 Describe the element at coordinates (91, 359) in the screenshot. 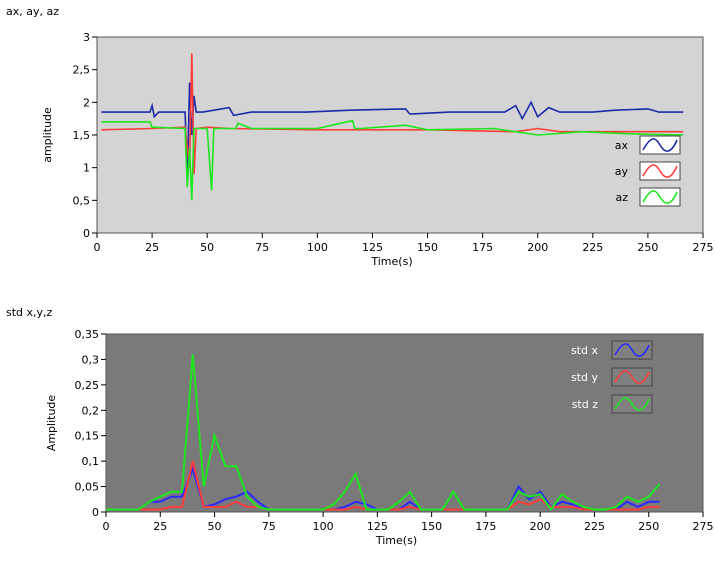

I see `y-tick-label: 0,3` at that location.